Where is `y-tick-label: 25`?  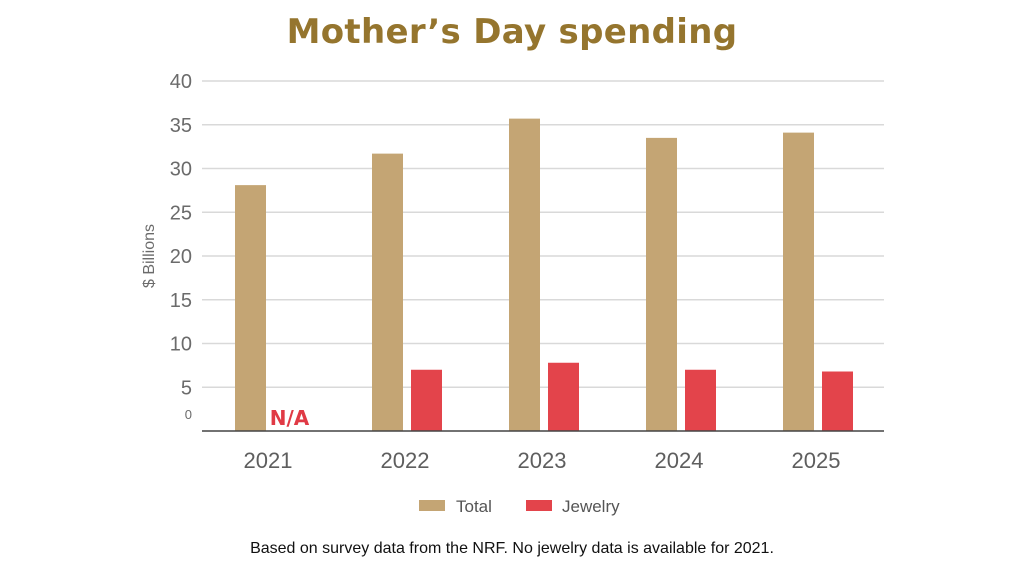 y-tick-label: 25 is located at coordinates (181, 213).